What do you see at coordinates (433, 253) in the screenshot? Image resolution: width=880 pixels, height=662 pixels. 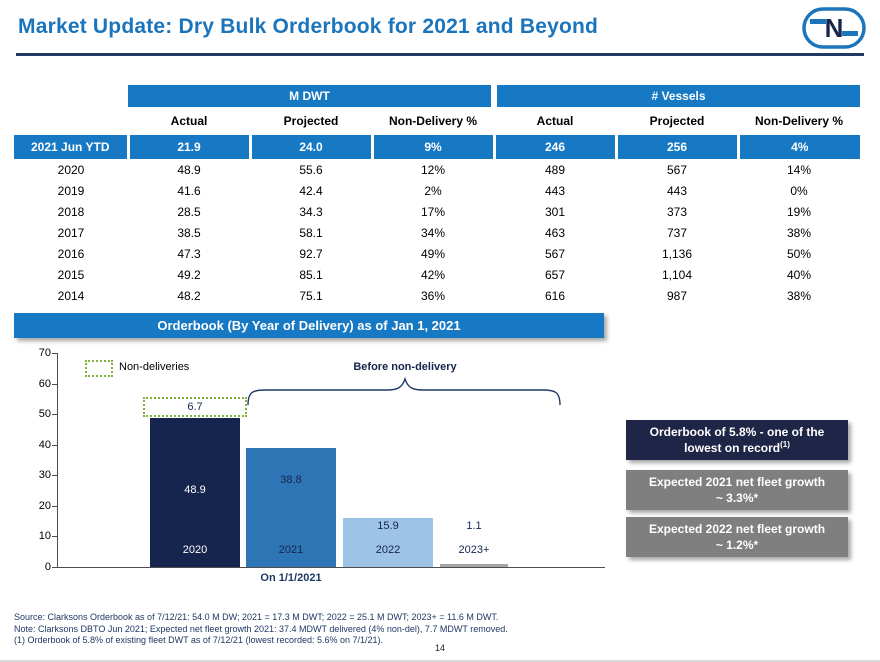 I see `value-cell: 49%` at bounding box center [433, 253].